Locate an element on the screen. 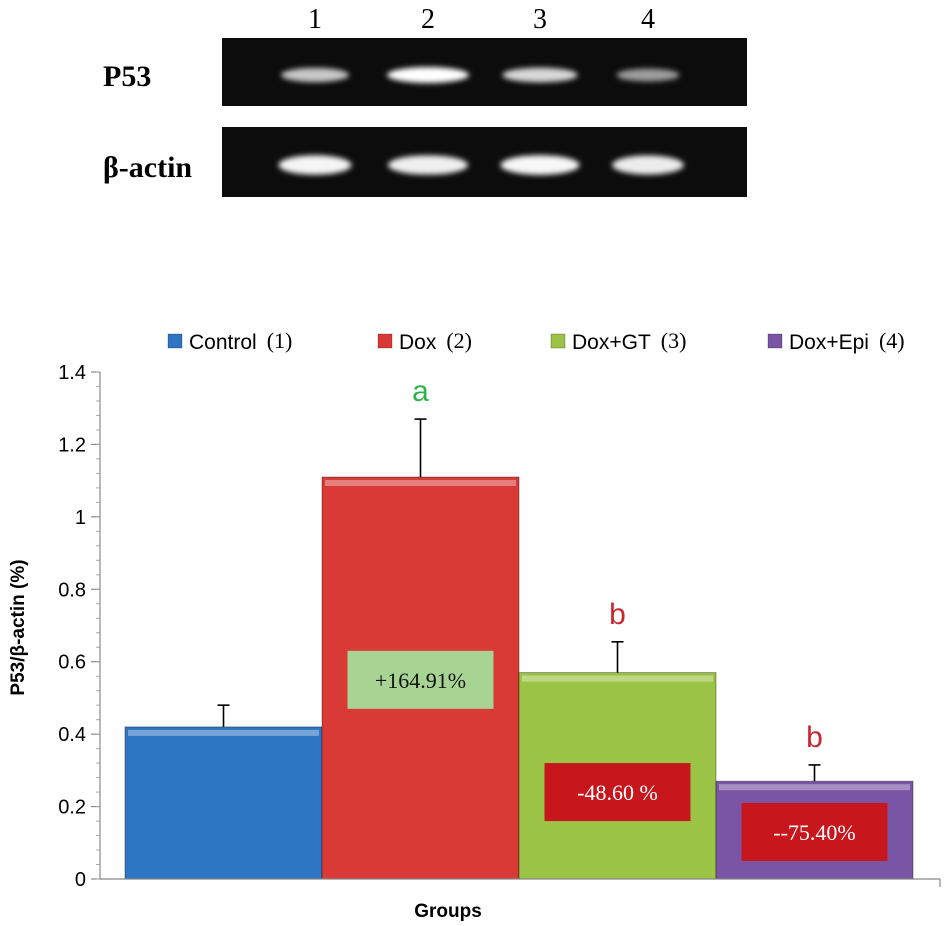  y-tick-label: 0.2 is located at coordinates (72, 808).